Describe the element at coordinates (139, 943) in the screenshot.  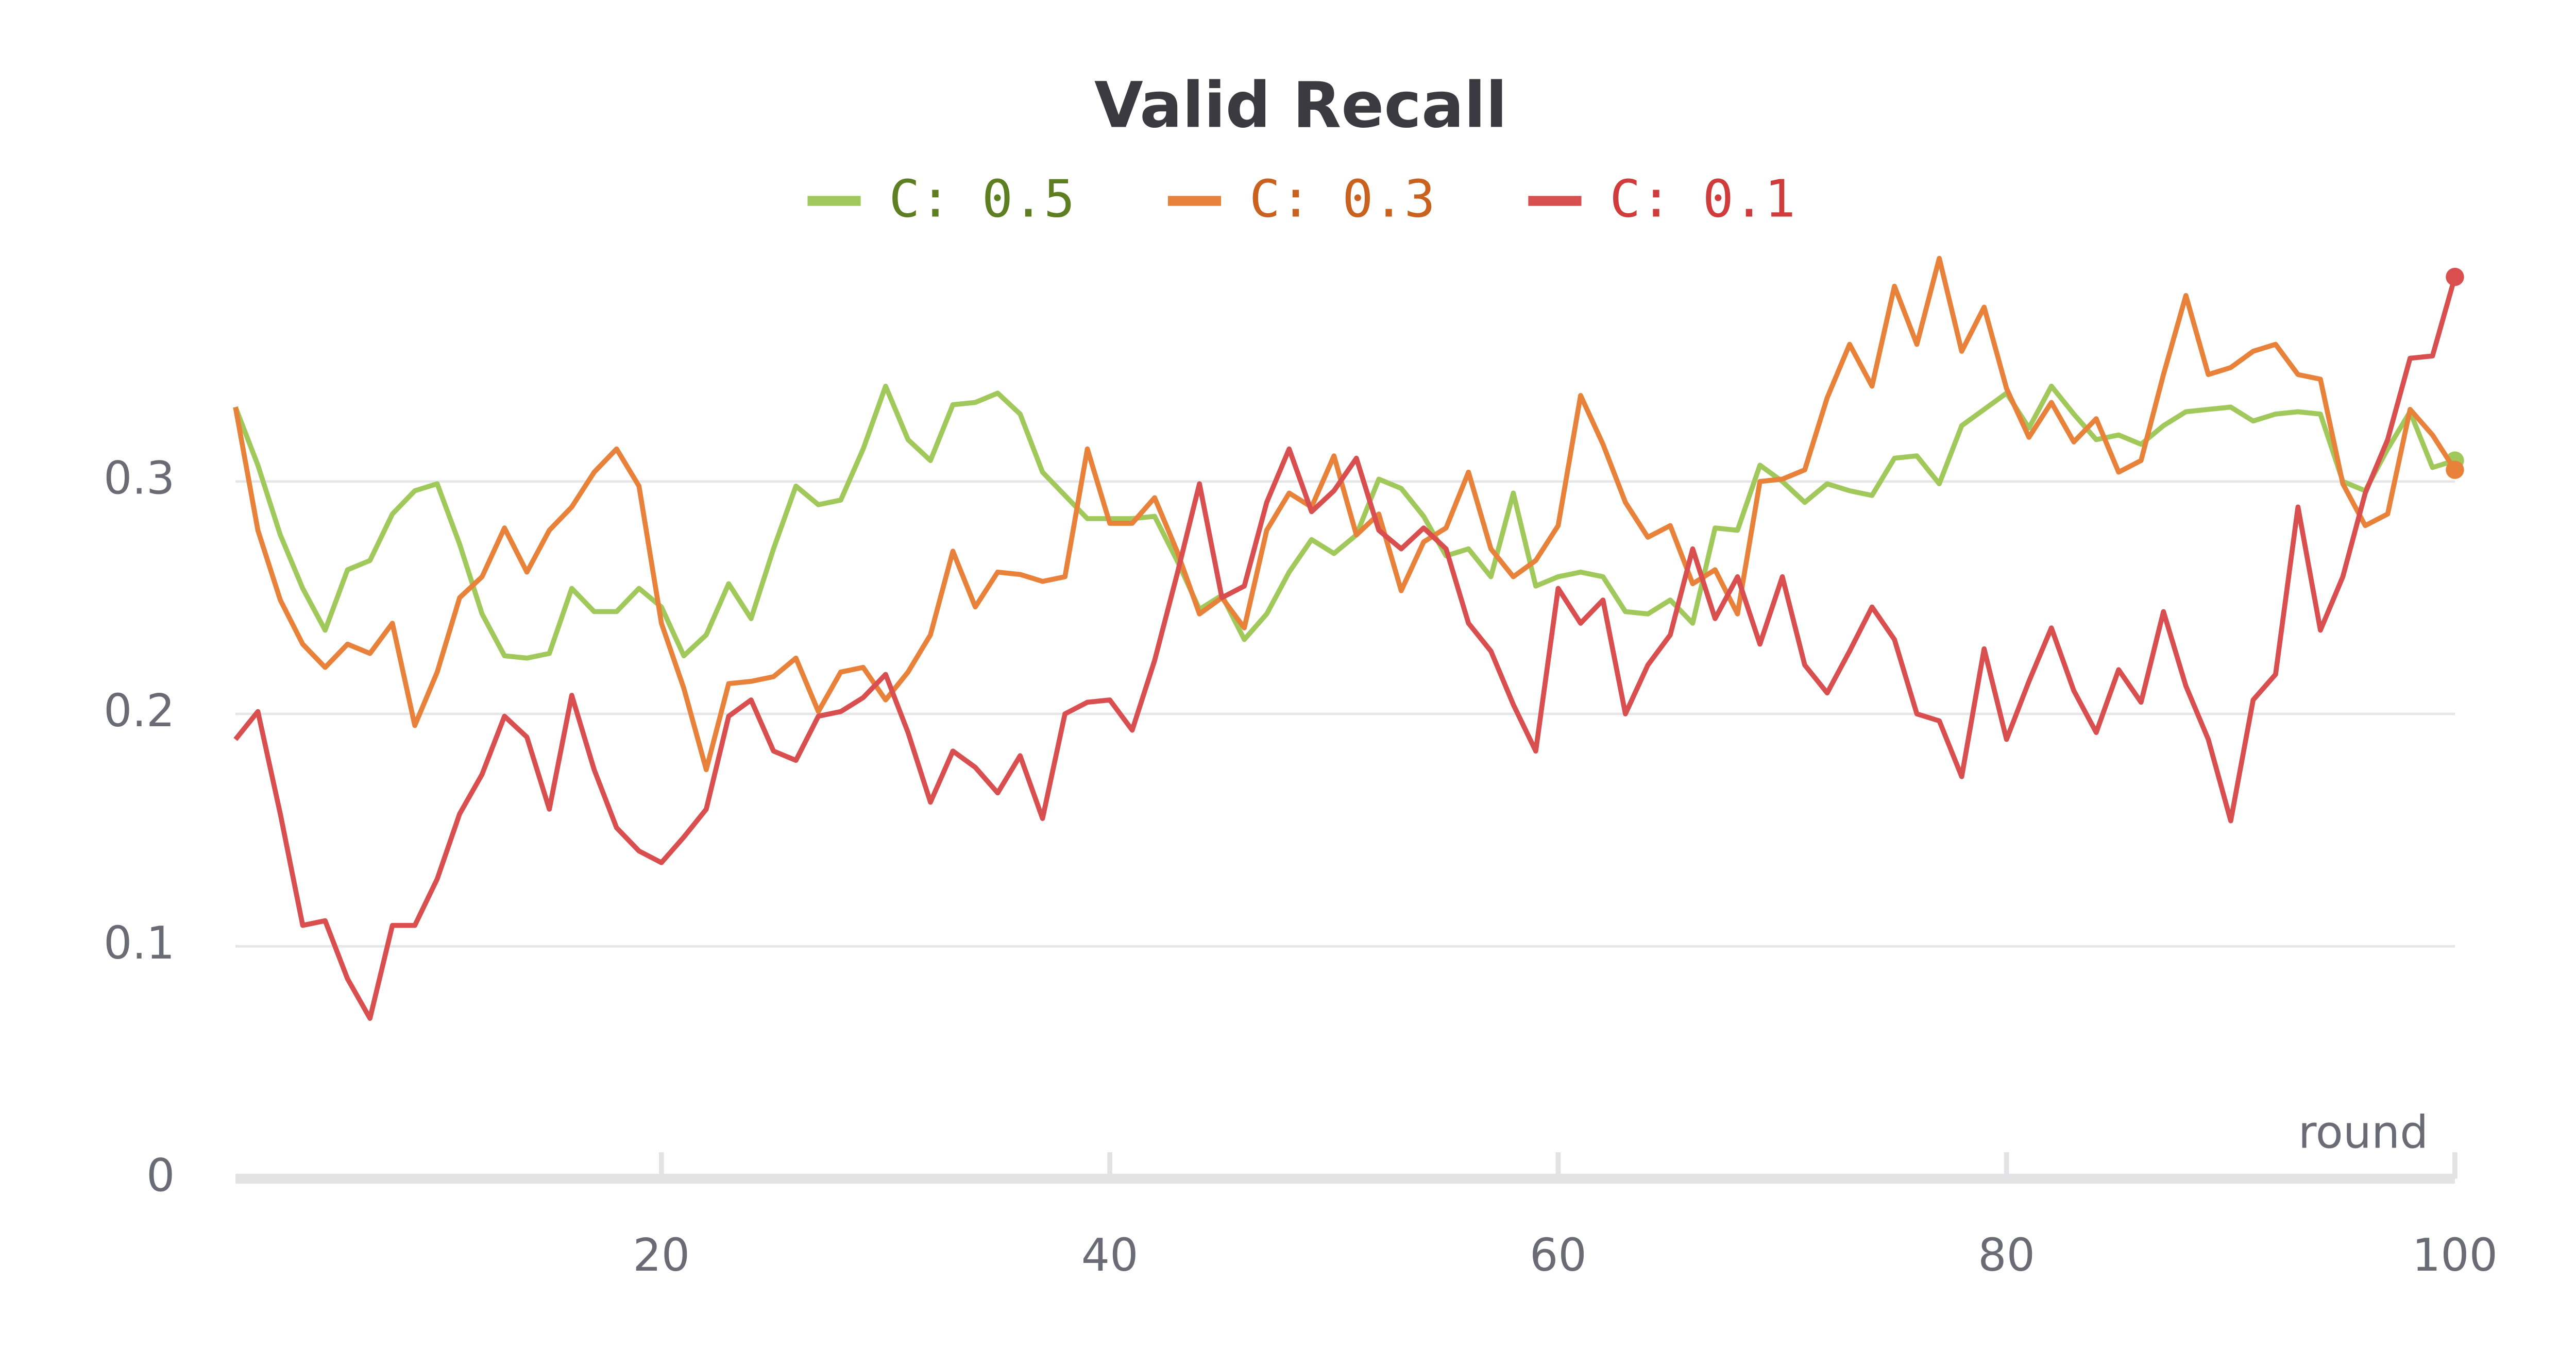
I see `y-tick-label: 0.1` at that location.